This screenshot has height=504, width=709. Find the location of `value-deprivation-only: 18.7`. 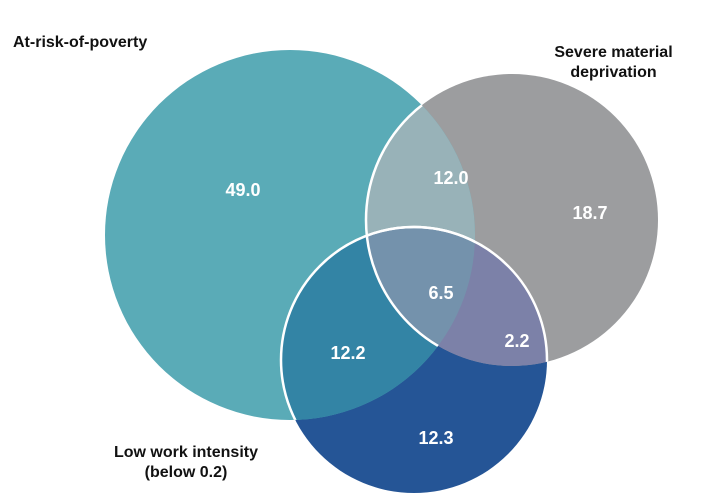

value-deprivation-only: 18.7 is located at coordinates (589, 213).